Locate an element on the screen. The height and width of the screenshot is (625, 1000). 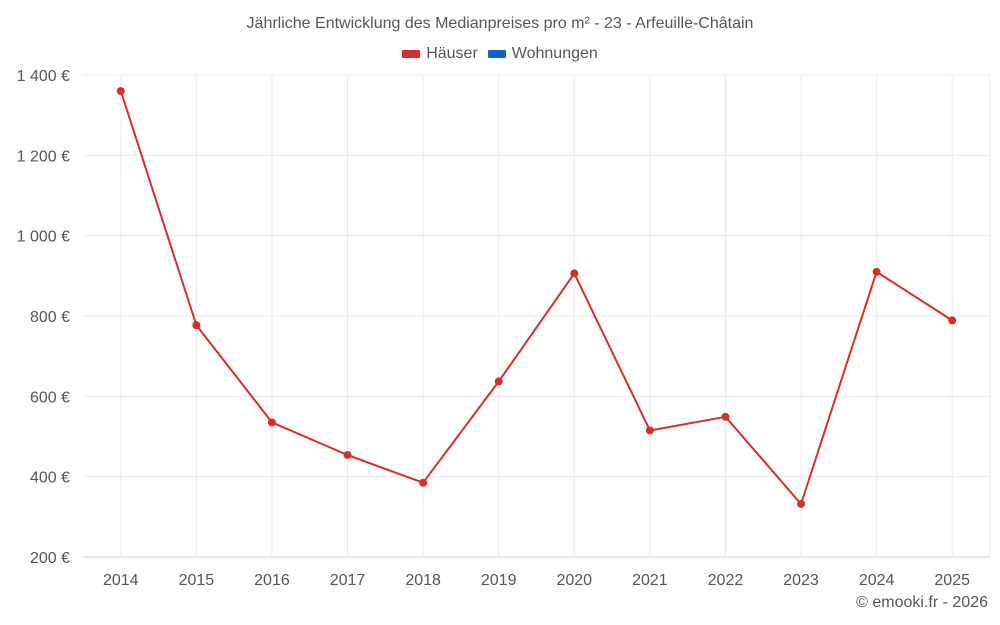
y-tick-label: 400 € is located at coordinates (50, 478).